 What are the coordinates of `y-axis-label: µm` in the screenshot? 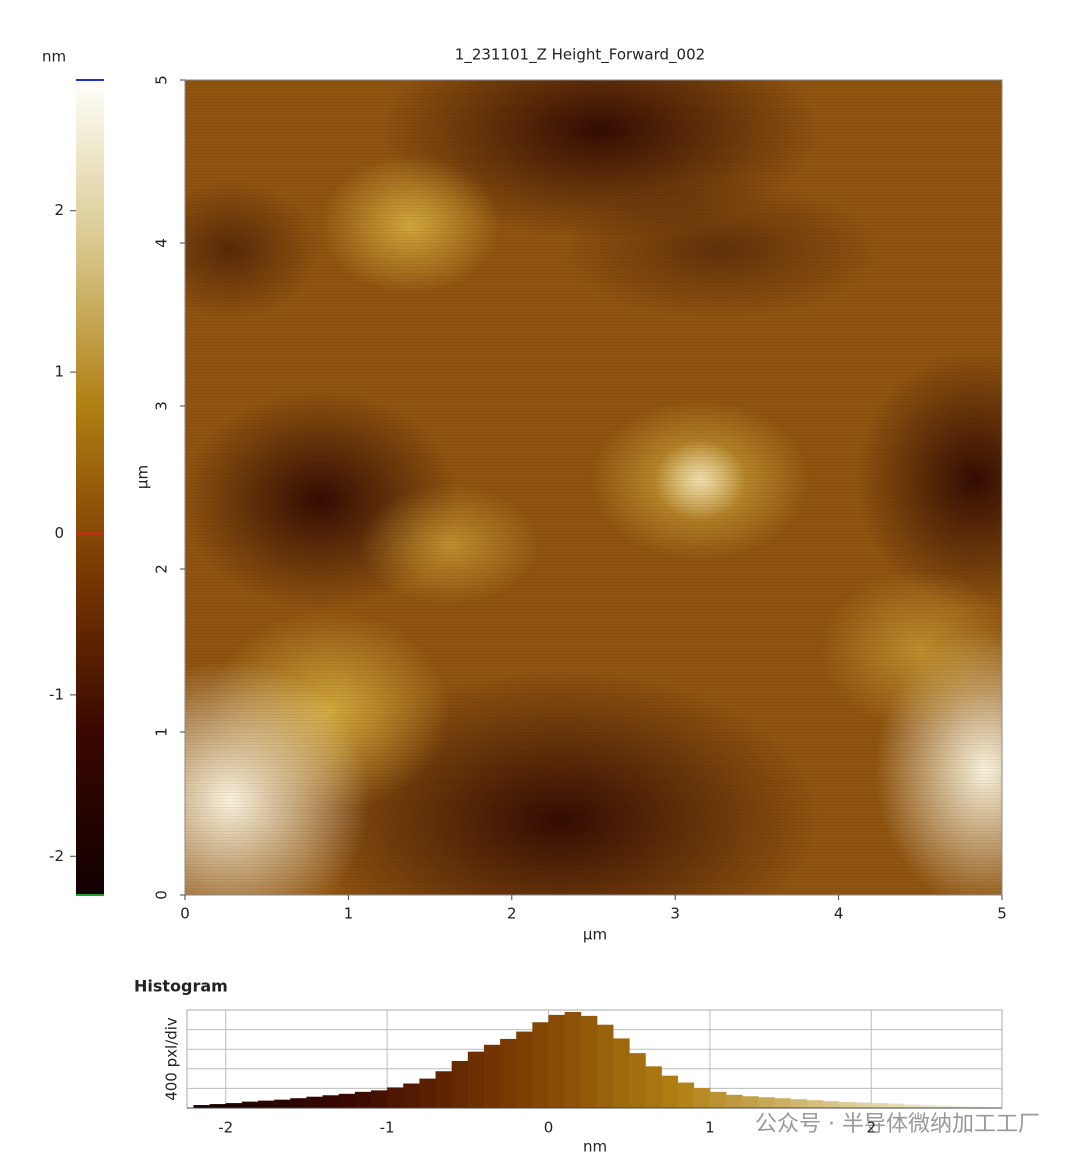 It's located at (143, 477).